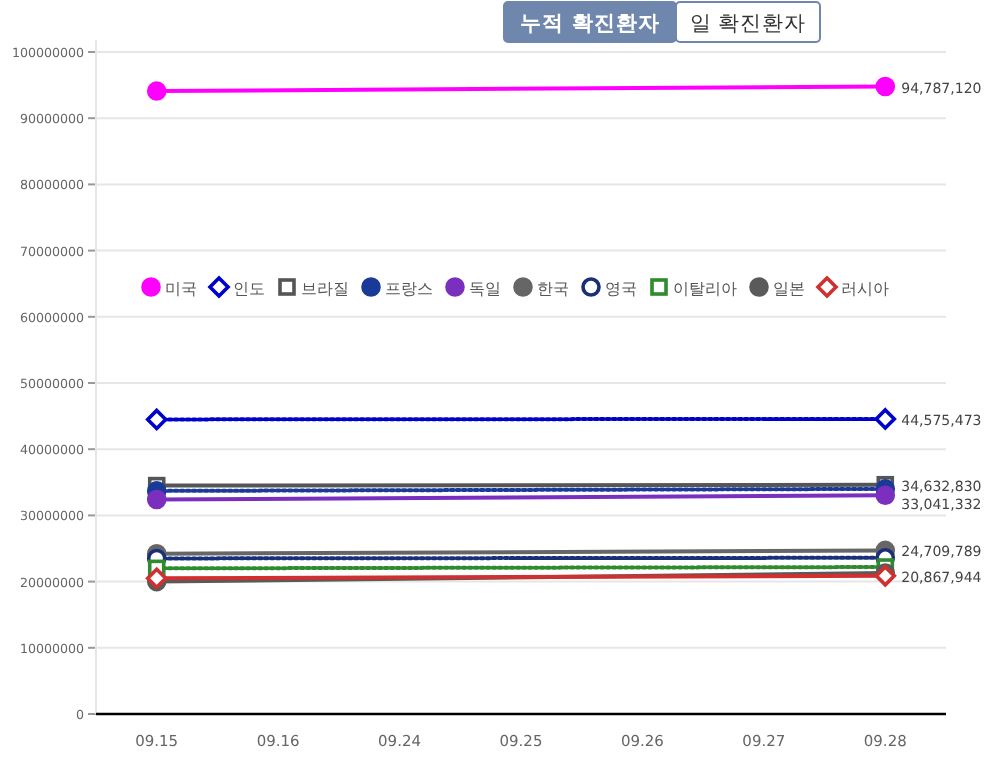 This screenshot has height=758, width=1000. What do you see at coordinates (409, 289) in the screenshot?
I see `legend-label: 프랑스` at bounding box center [409, 289].